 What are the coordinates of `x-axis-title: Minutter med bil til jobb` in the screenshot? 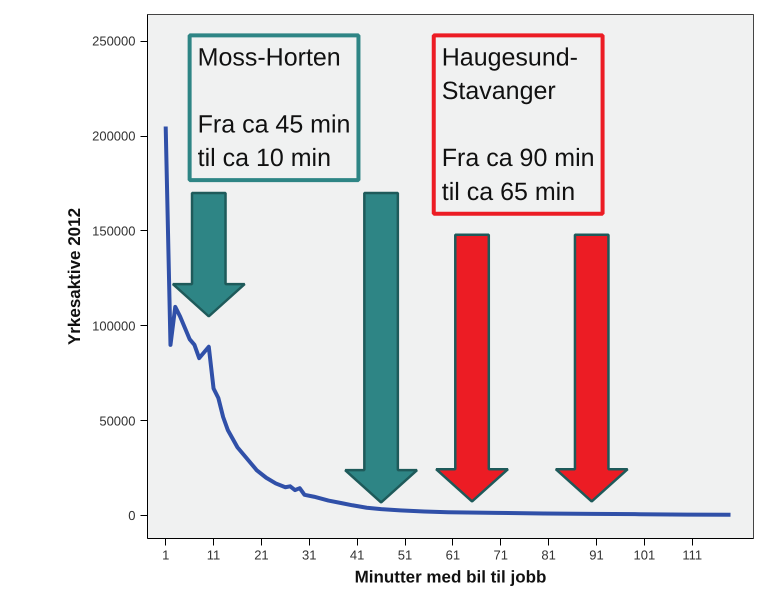 It's located at (450, 577).